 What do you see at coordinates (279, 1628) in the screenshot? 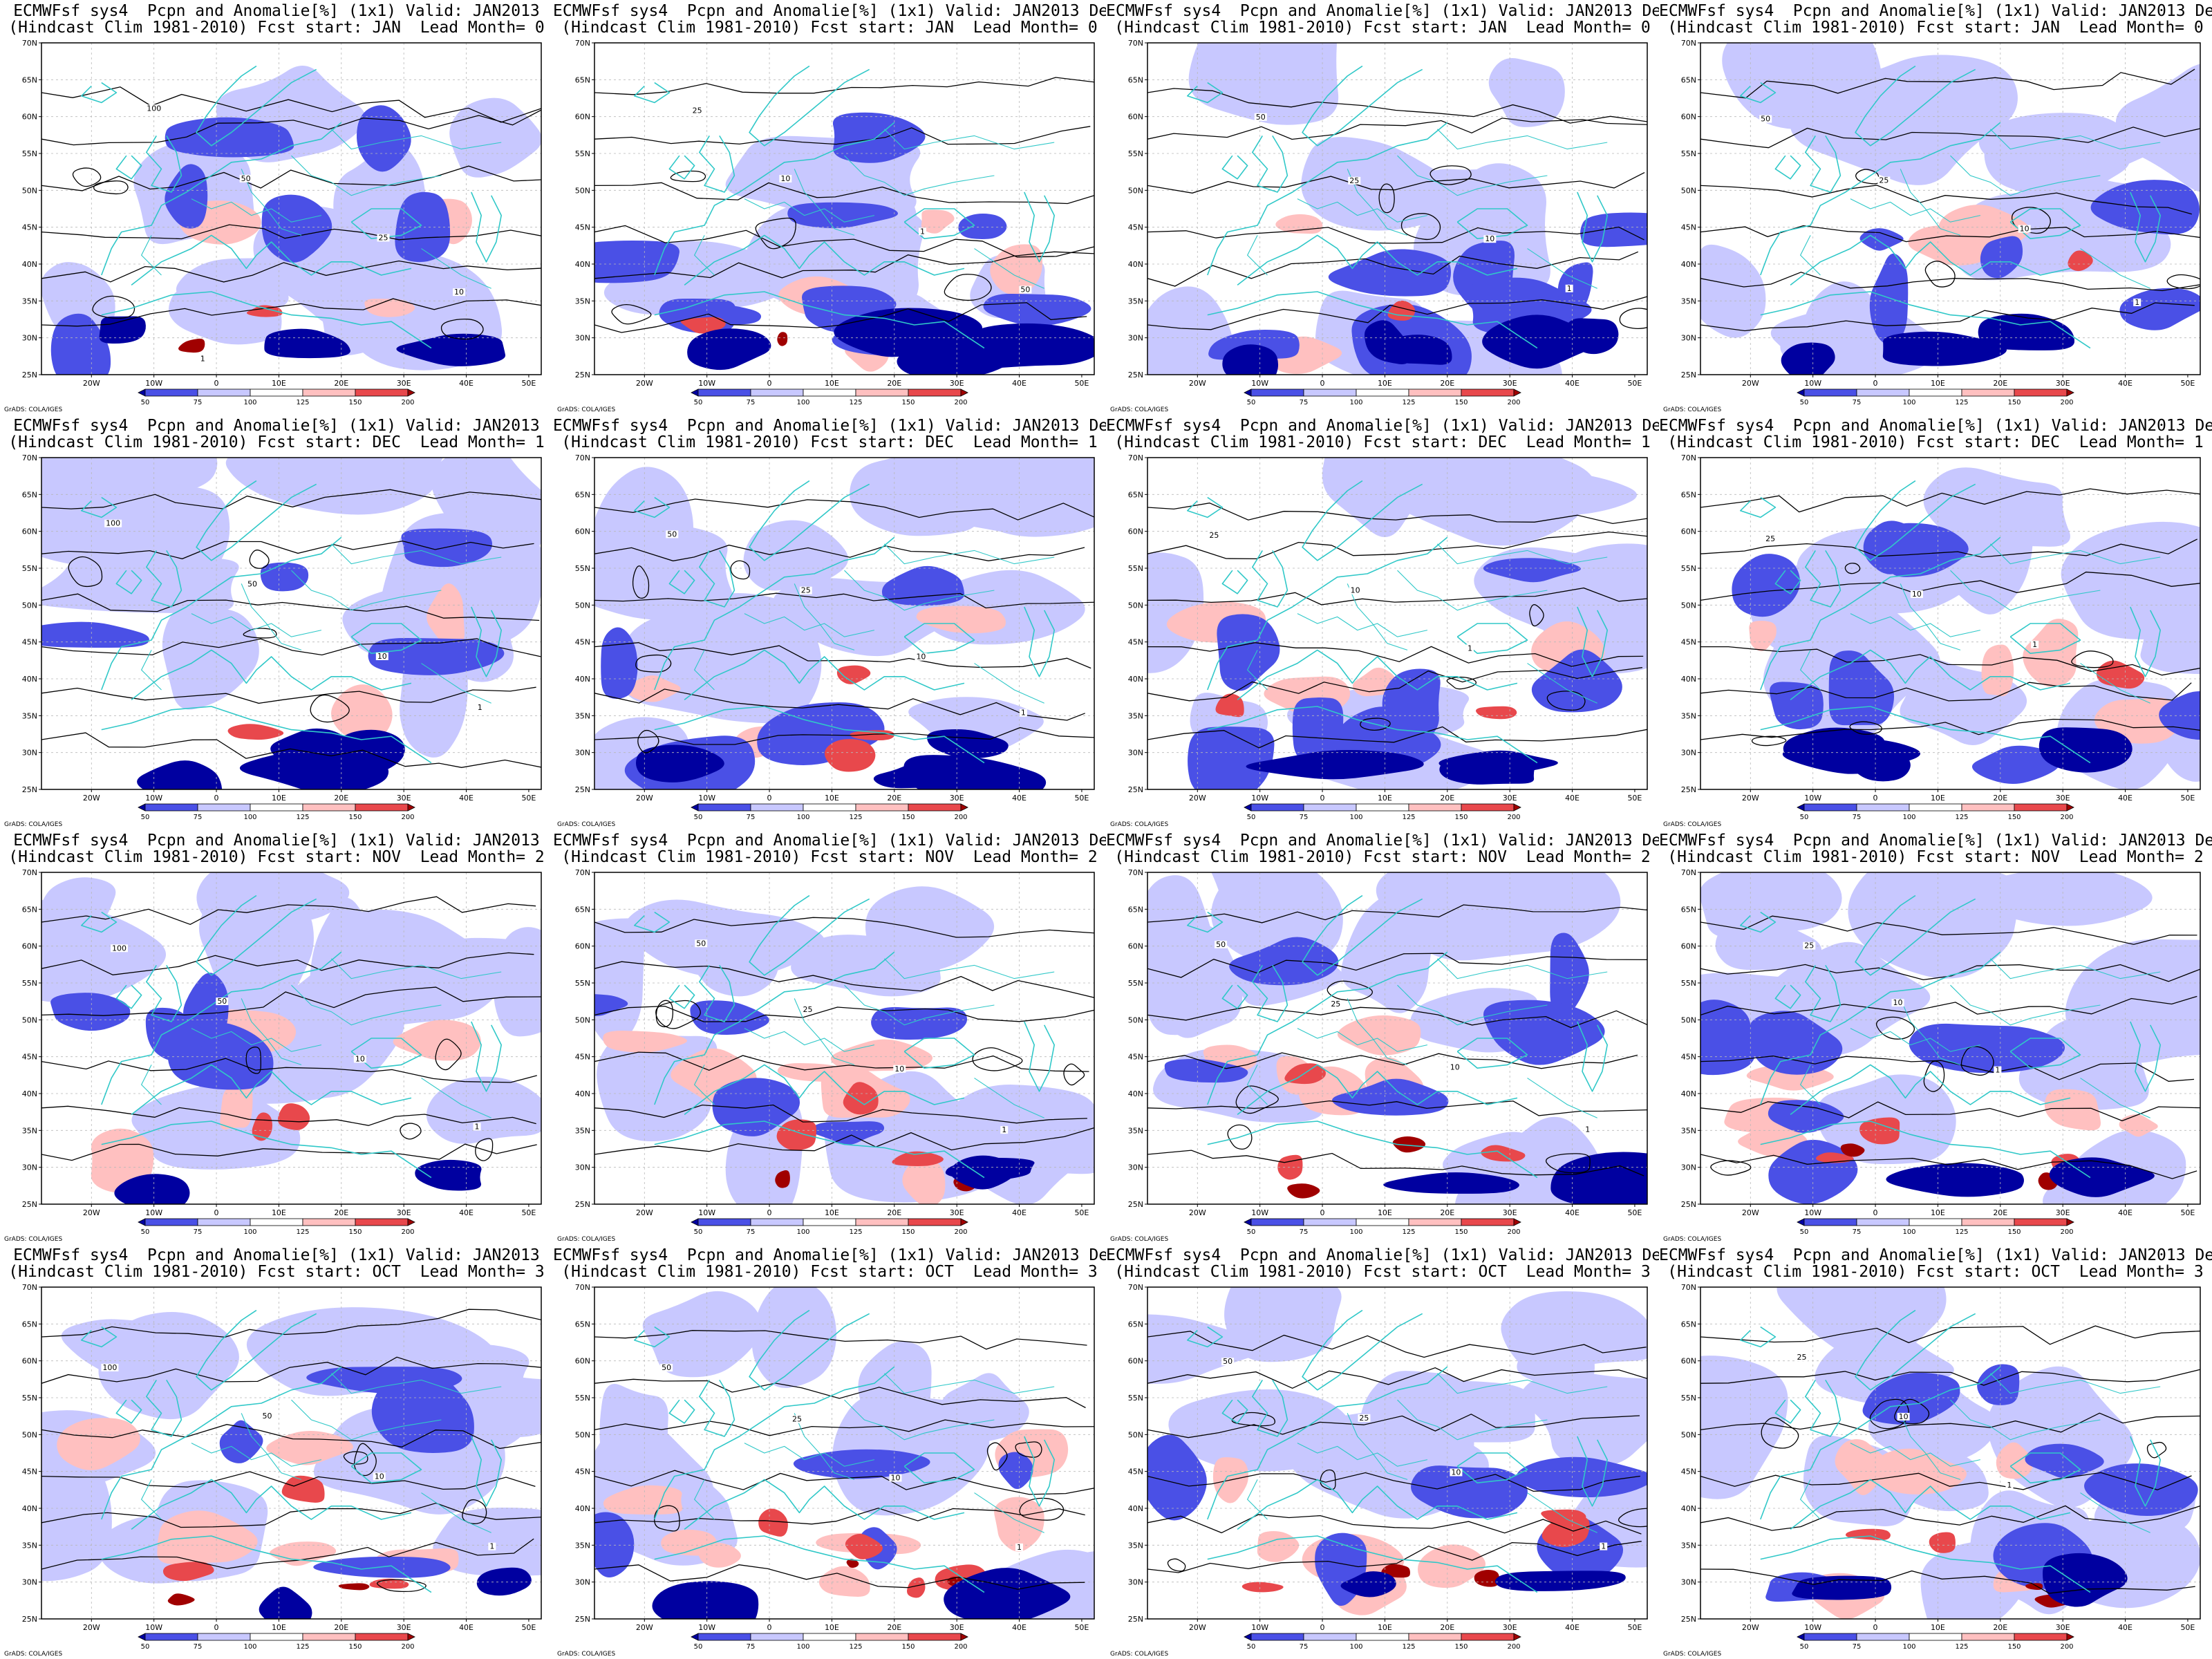
I see `lon-tick-label: 10E` at bounding box center [279, 1628].